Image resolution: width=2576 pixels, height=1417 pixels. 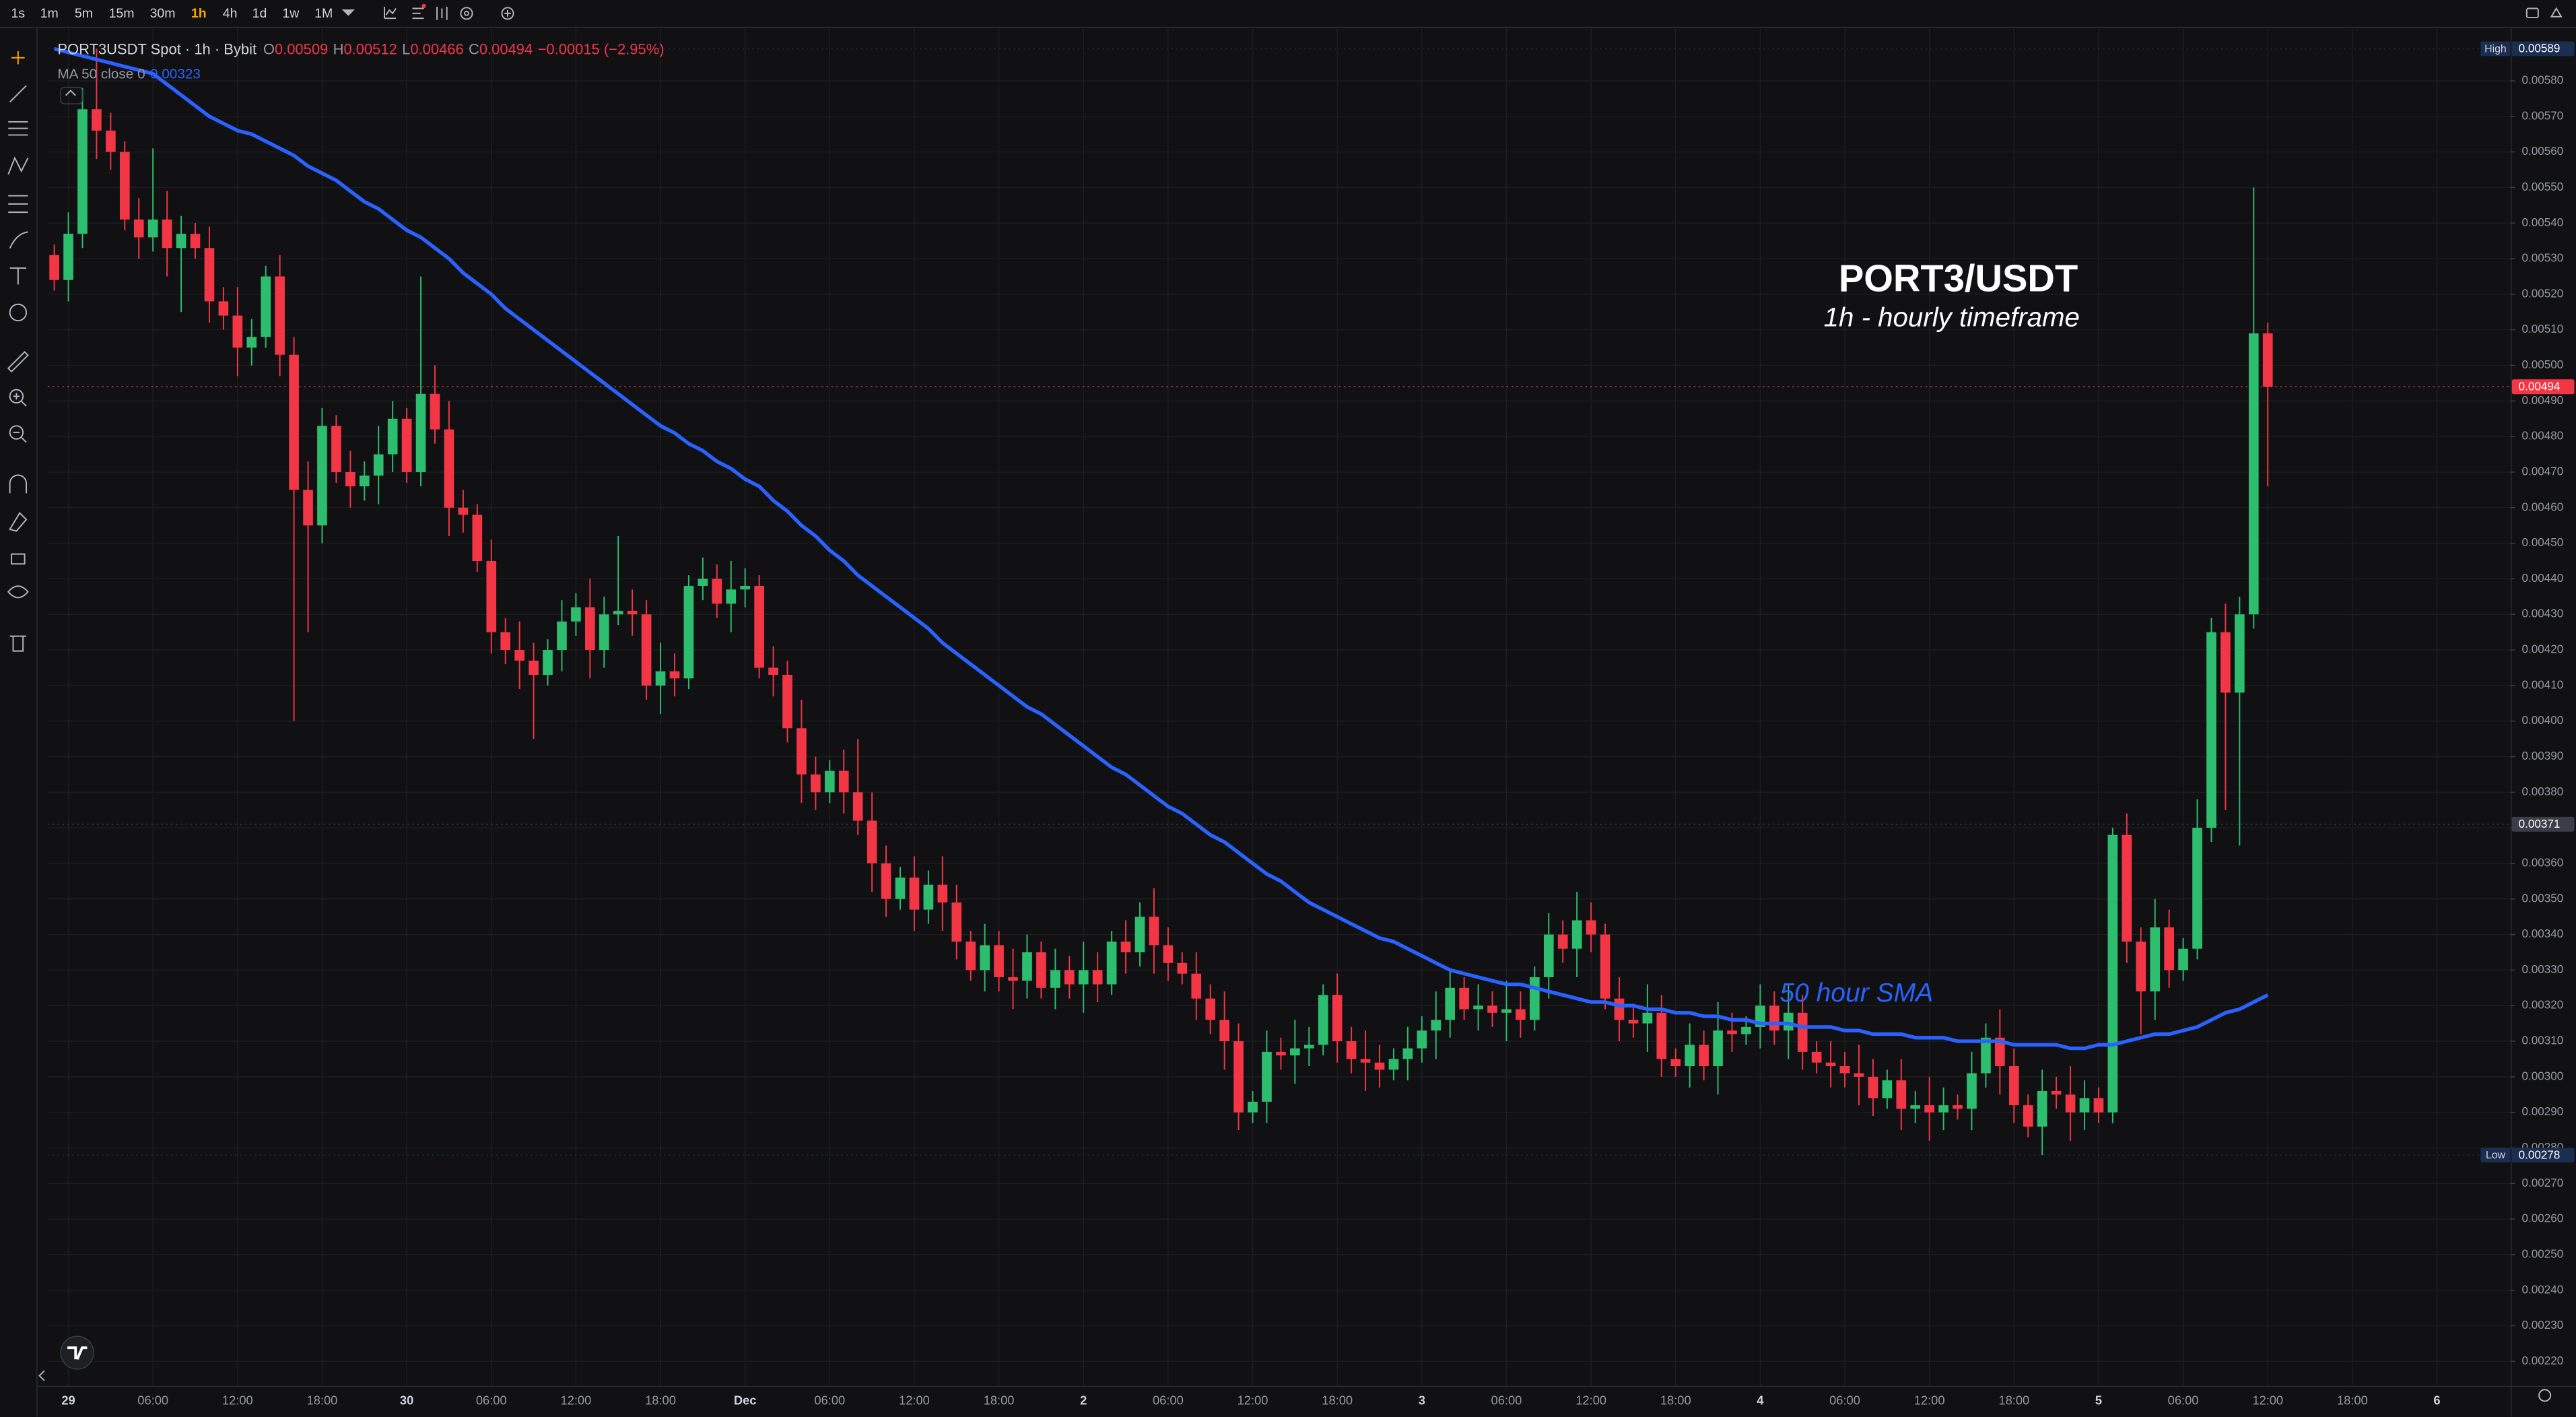 I want to click on price-marker-label: 0.00278, so click(x=2540, y=1154).